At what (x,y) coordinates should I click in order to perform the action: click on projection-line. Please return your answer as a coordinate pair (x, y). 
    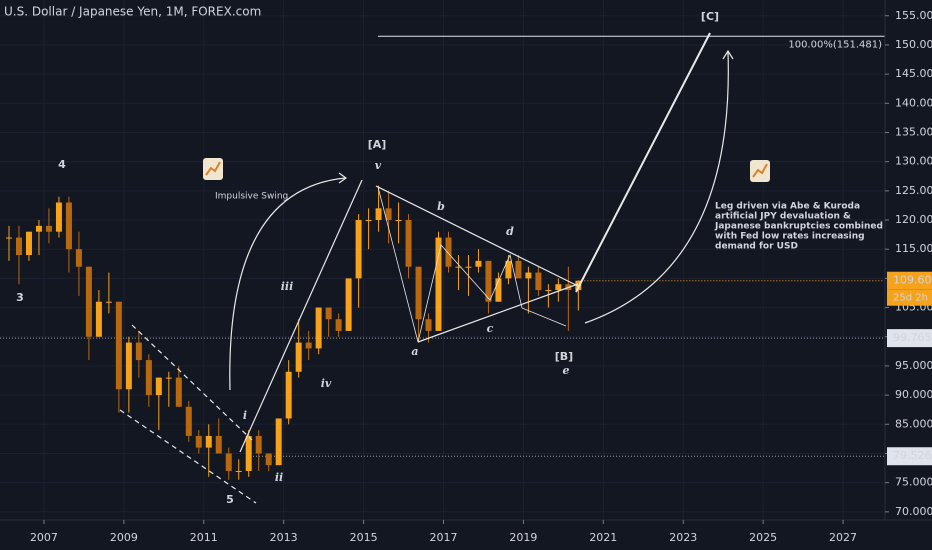
    Looking at the image, I should click on (643, 162).